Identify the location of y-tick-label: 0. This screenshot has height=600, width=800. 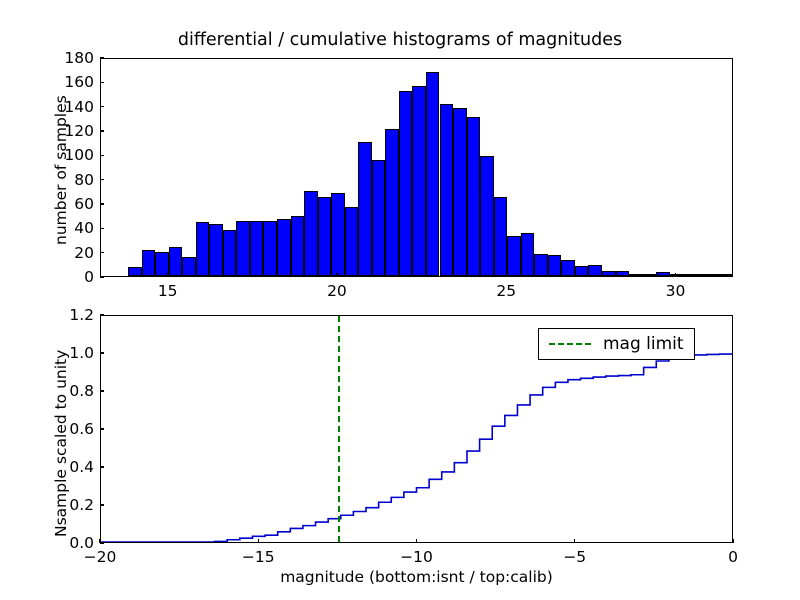
(89, 277).